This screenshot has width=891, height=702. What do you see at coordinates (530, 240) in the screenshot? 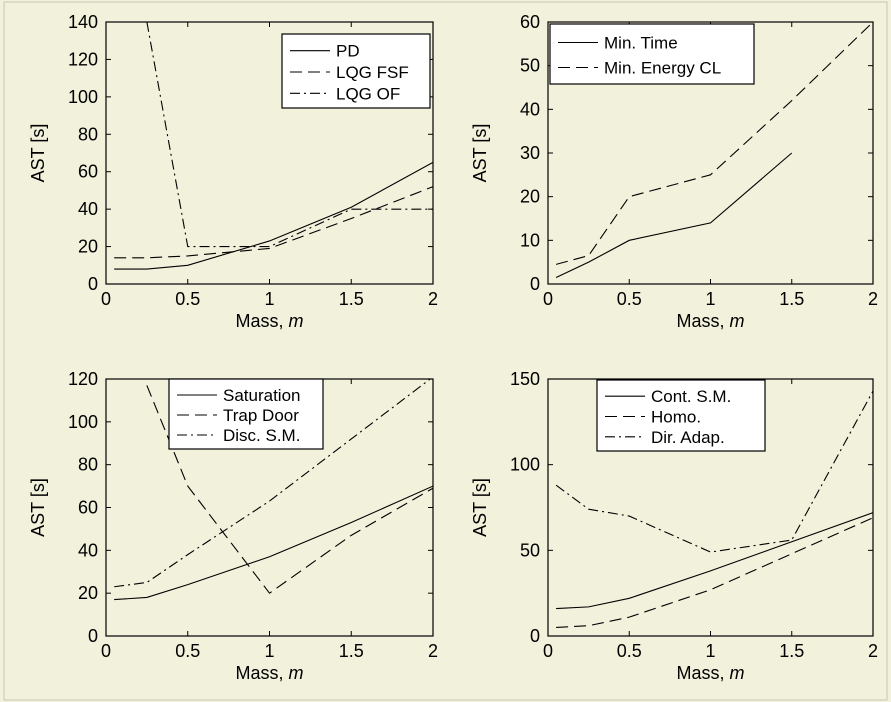
I see `y-tick-label: 10` at bounding box center [530, 240].